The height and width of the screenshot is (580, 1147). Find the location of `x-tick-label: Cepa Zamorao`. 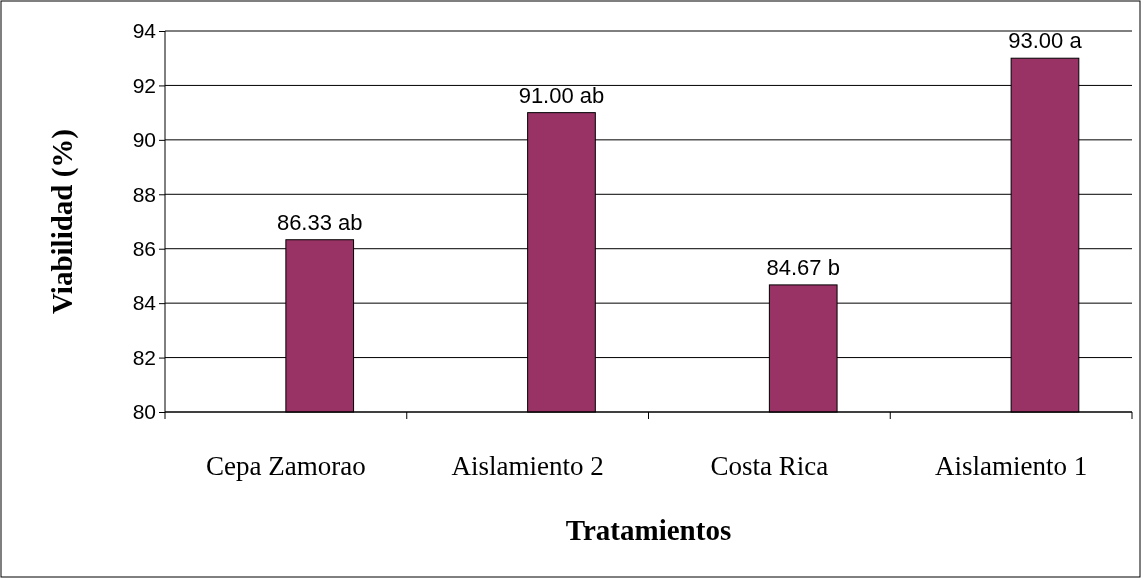

x-tick-label: Cepa Zamorao is located at coordinates (286, 466).